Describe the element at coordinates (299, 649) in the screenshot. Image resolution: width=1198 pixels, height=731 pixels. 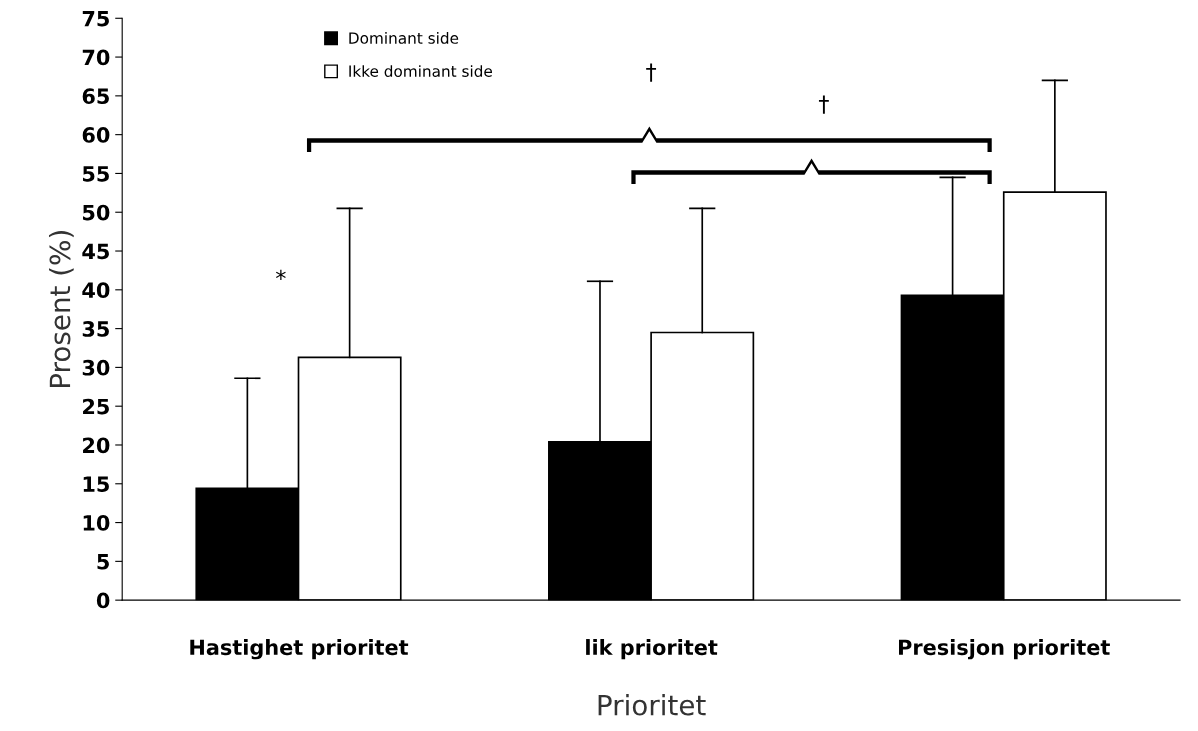
I see `x-tick-label: Hastighet prioritet` at that location.